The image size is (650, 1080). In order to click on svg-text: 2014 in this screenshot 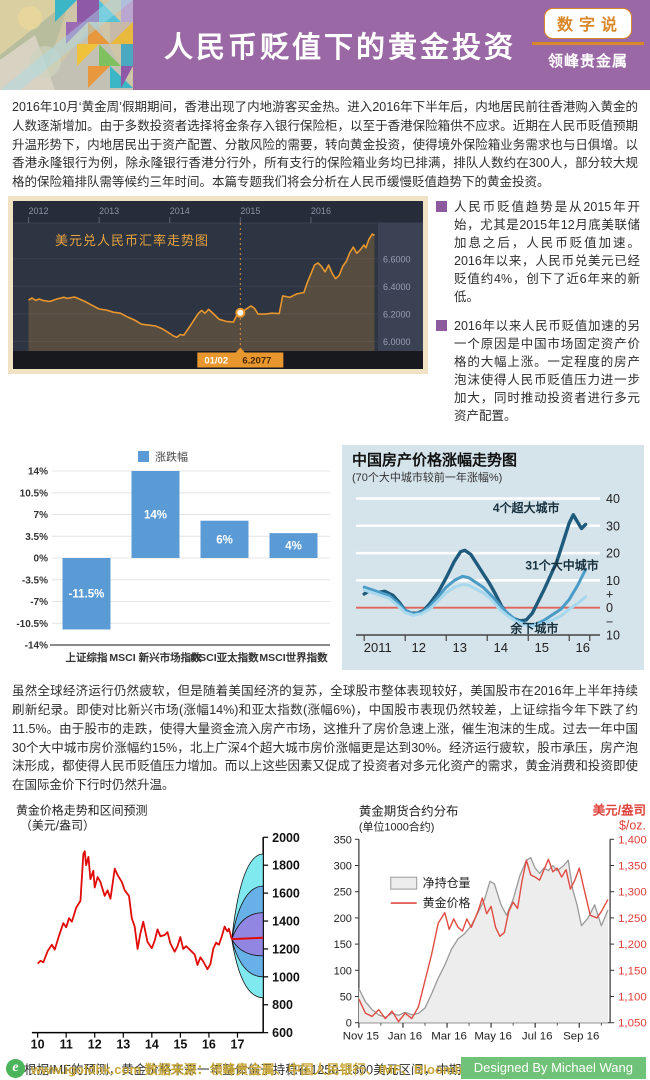, I will do `click(180, 211)`.